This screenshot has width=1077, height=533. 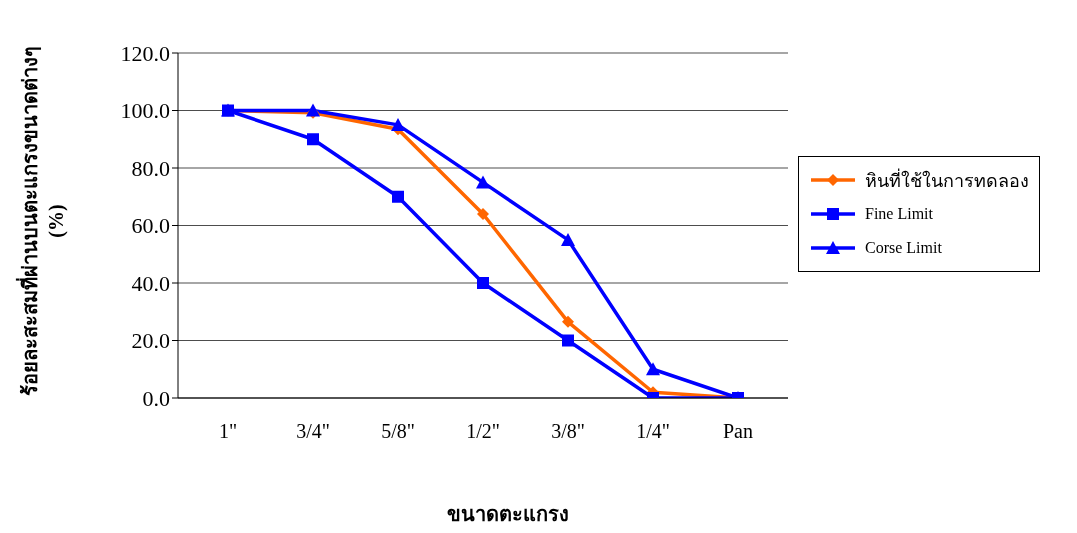 I want to click on y-tick-label: 40.0, so click(x=150, y=283).